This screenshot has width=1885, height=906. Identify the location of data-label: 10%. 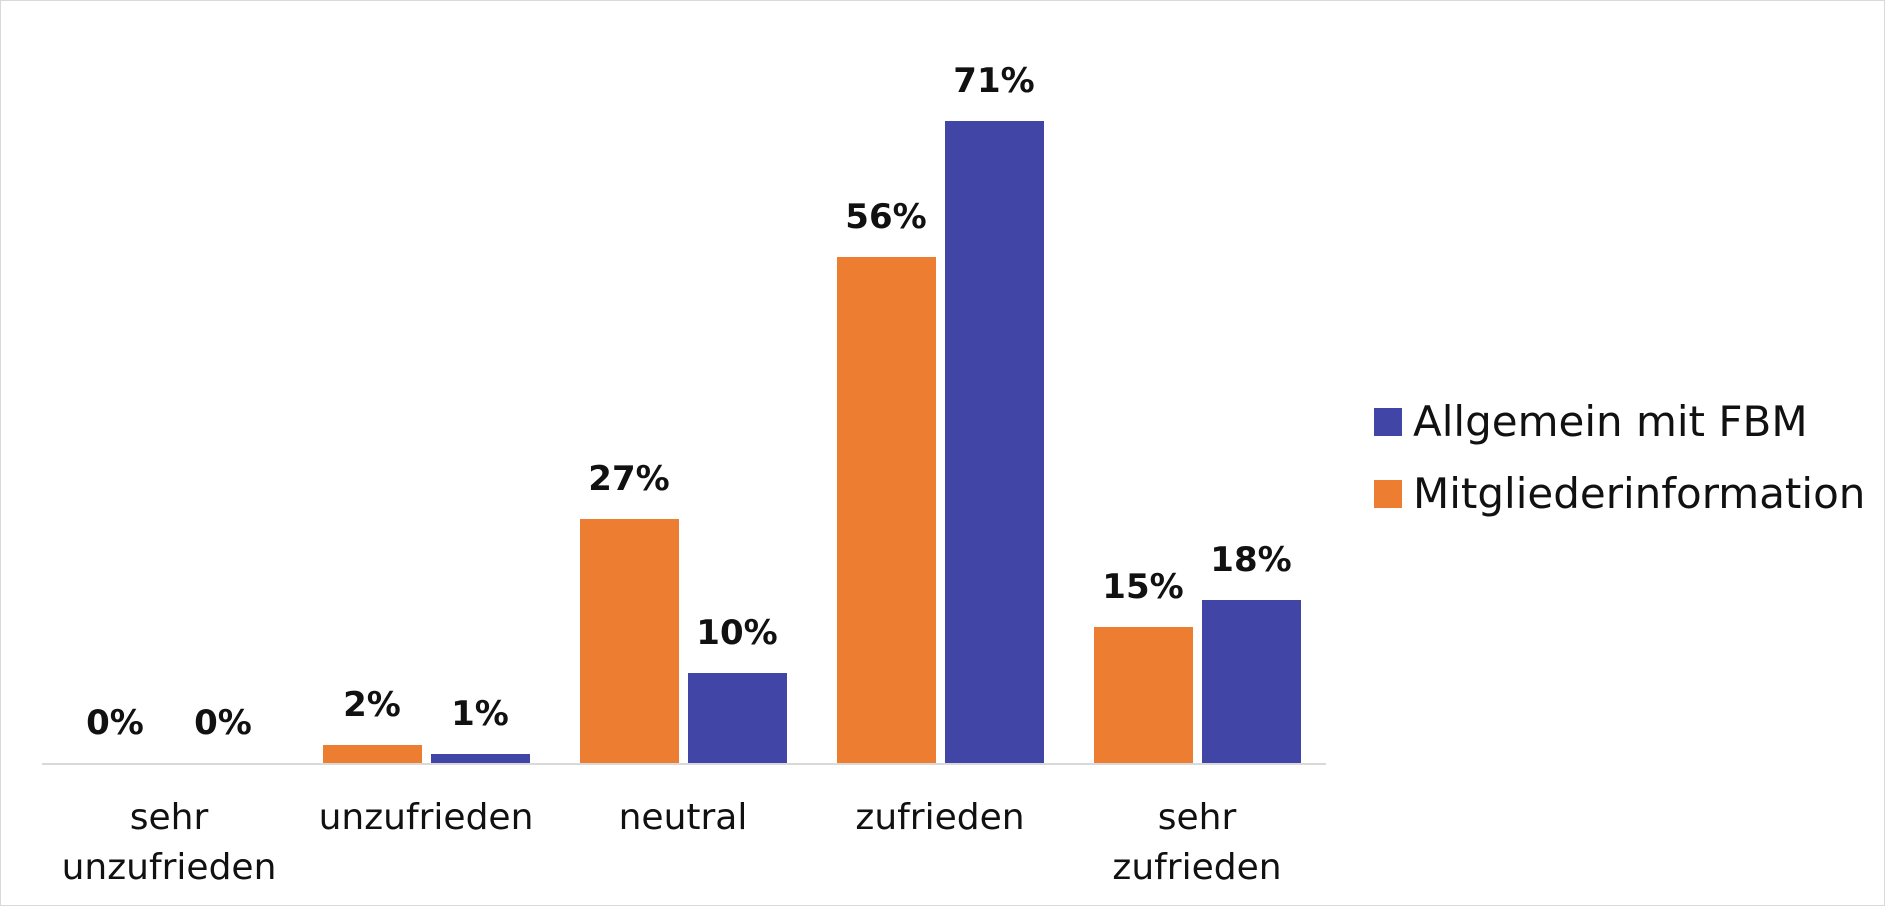
(737, 632).